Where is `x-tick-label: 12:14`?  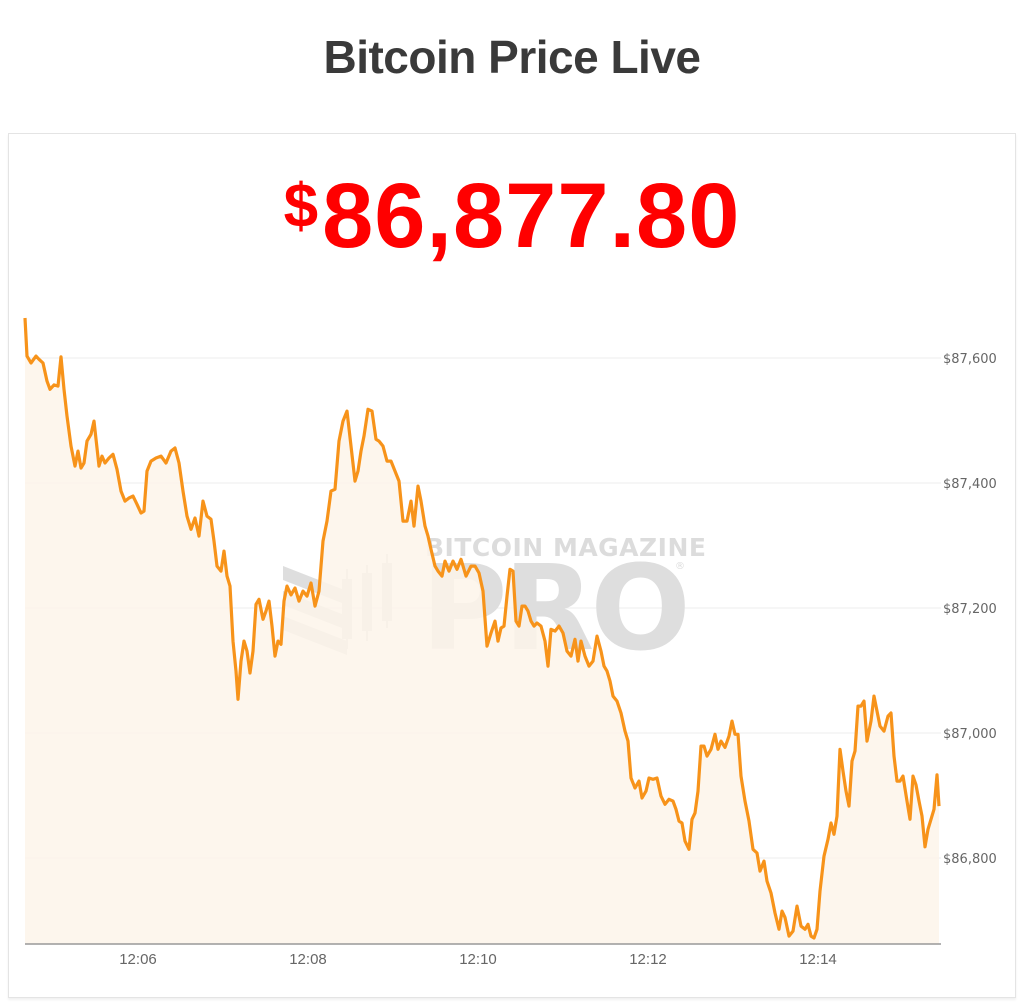
x-tick-label: 12:14 is located at coordinates (818, 959).